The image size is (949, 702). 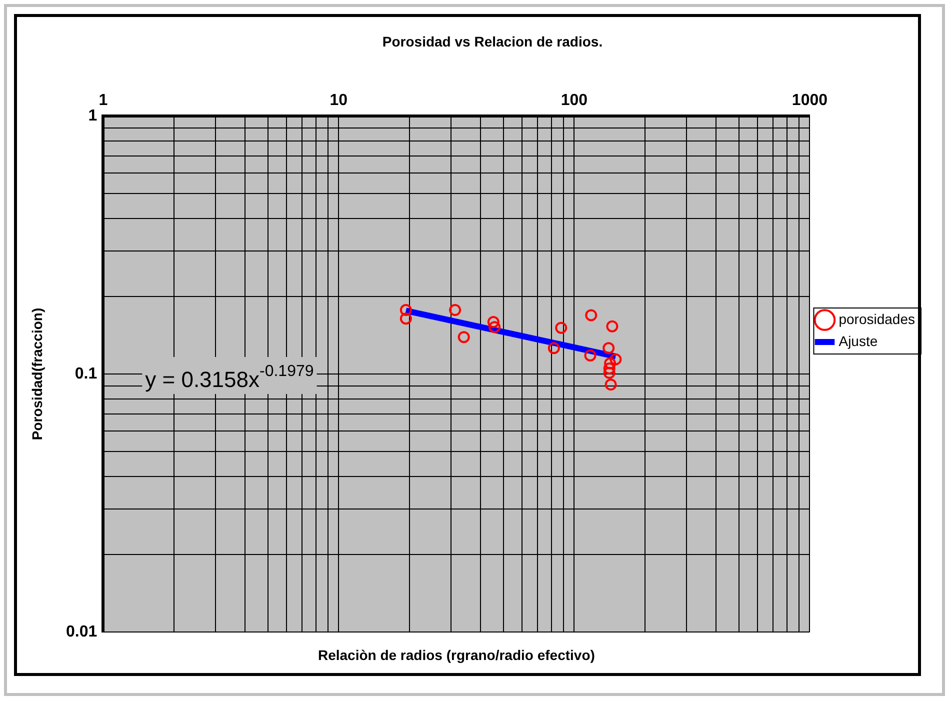 What do you see at coordinates (36, 374) in the screenshot?
I see `y-axis-title: Porosidad(fraccion)` at bounding box center [36, 374].